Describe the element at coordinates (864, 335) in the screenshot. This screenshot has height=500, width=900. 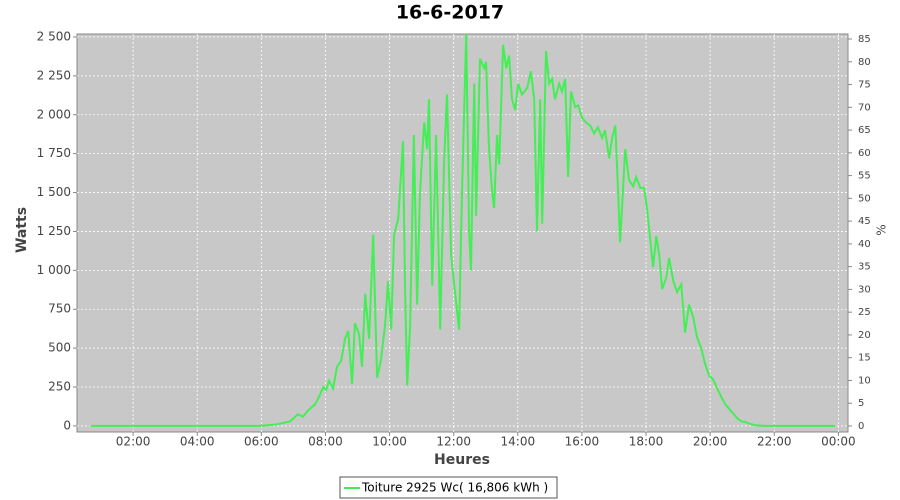
I see `y2-tick-label: 20` at that location.